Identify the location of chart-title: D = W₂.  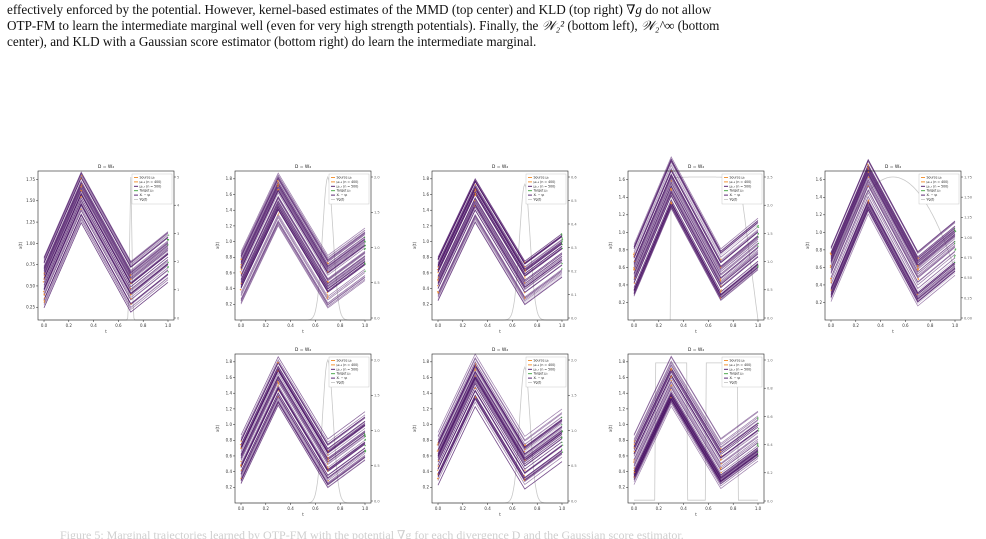
(303, 350).